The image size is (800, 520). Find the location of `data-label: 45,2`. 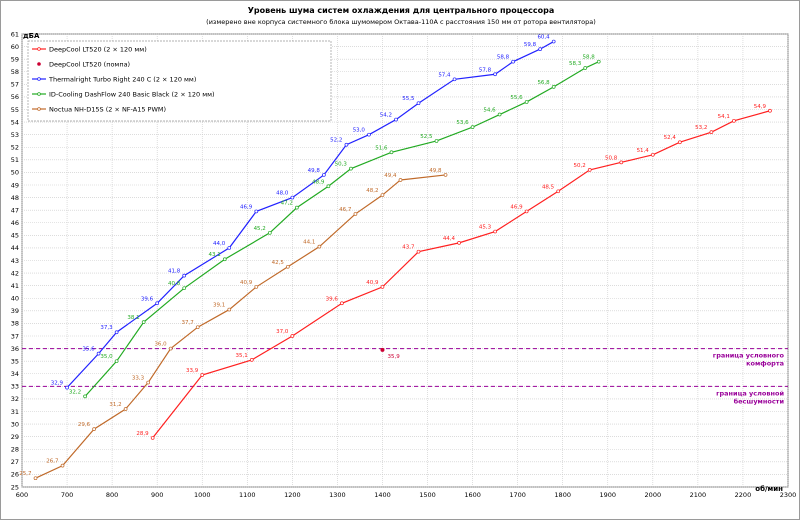

data-label: 45,2 is located at coordinates (260, 229).